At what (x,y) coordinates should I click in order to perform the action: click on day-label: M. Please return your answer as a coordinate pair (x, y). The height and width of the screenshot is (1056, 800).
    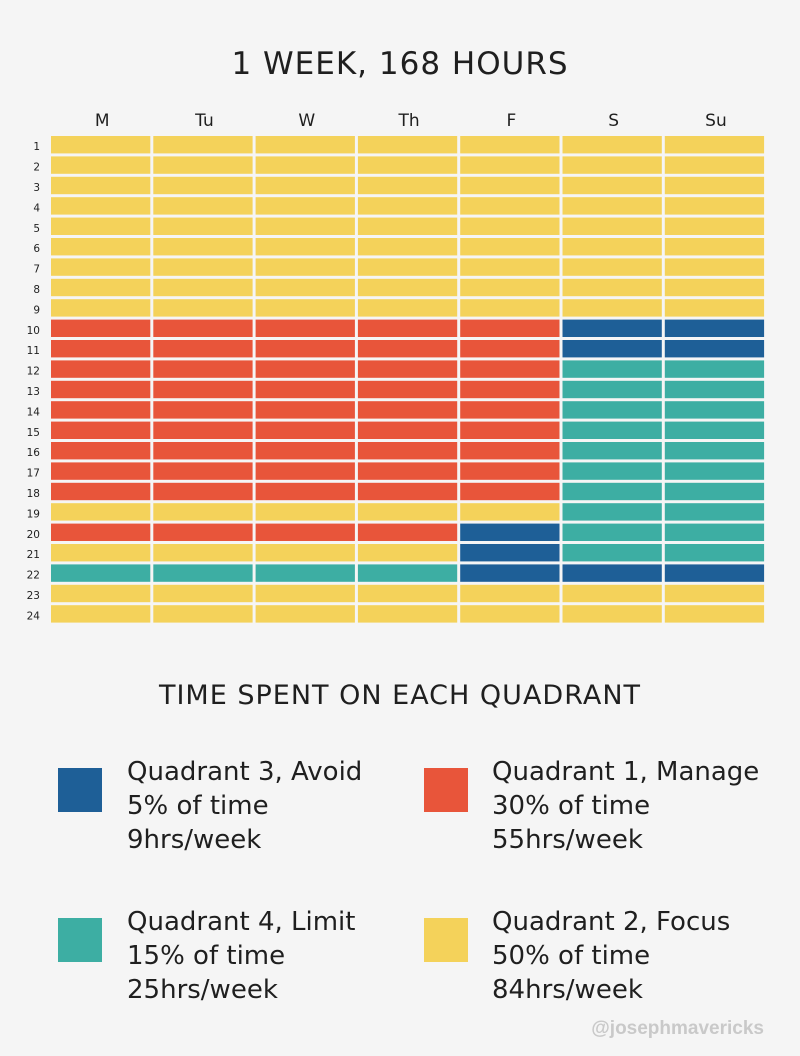
    Looking at the image, I should click on (102, 121).